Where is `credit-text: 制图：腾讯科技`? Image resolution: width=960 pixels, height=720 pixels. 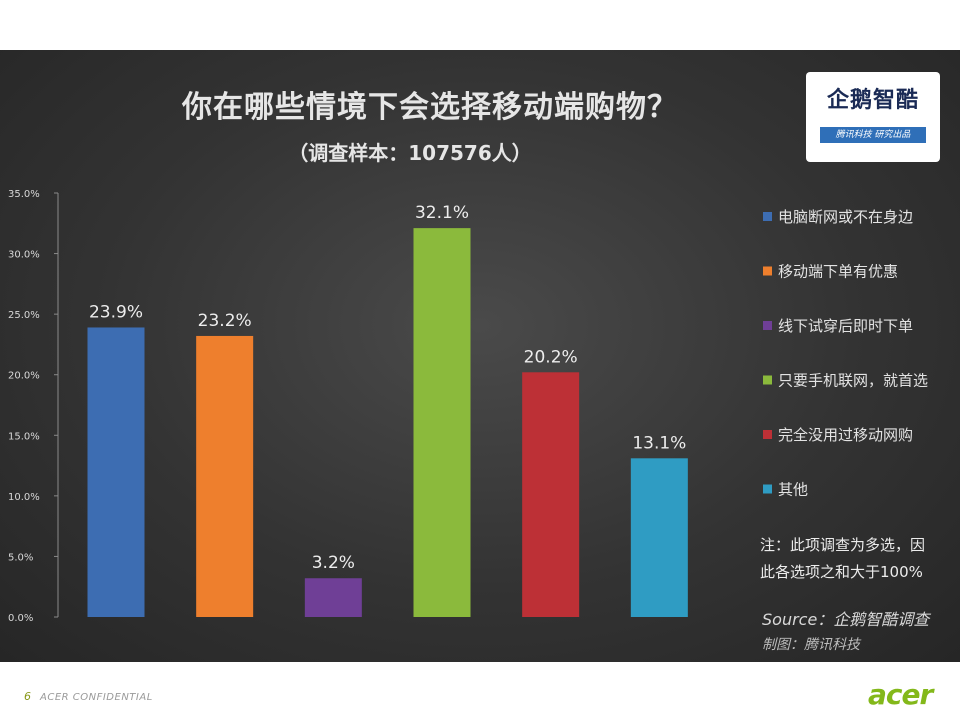
credit-text: 制图：腾讯科技 is located at coordinates (811, 645).